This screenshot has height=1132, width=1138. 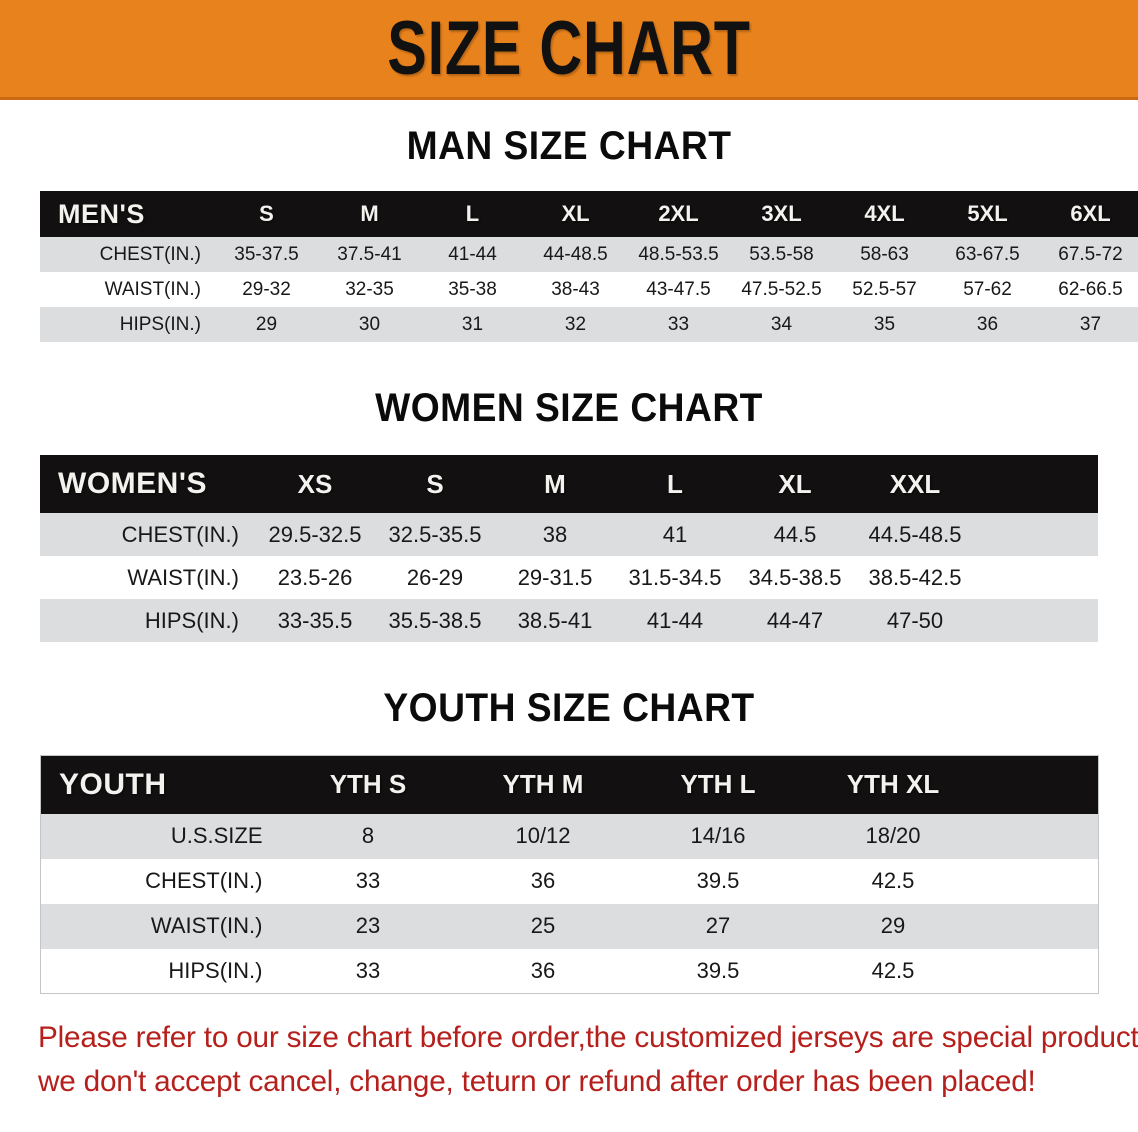 I want to click on man-measurement-value: 32-35, so click(x=369, y=289).